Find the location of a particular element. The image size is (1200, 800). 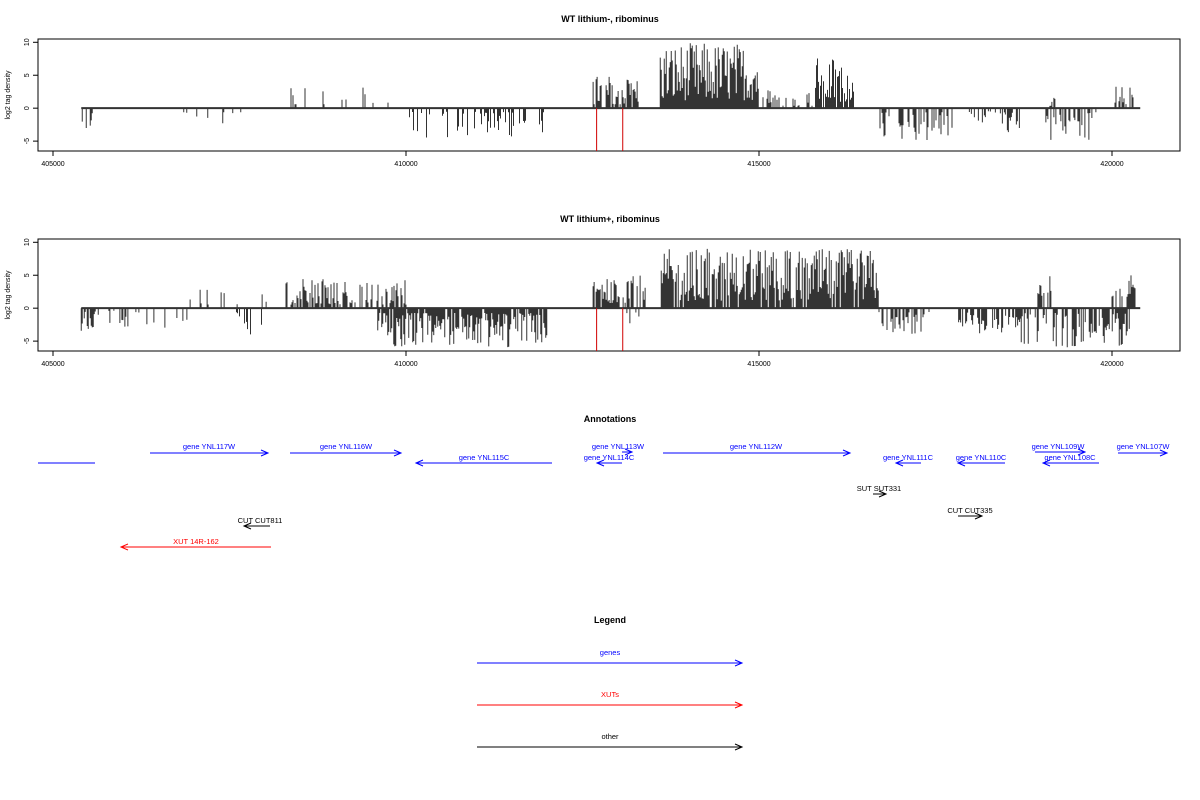

annotation-feature: CUT CUT335 is located at coordinates (970, 513).